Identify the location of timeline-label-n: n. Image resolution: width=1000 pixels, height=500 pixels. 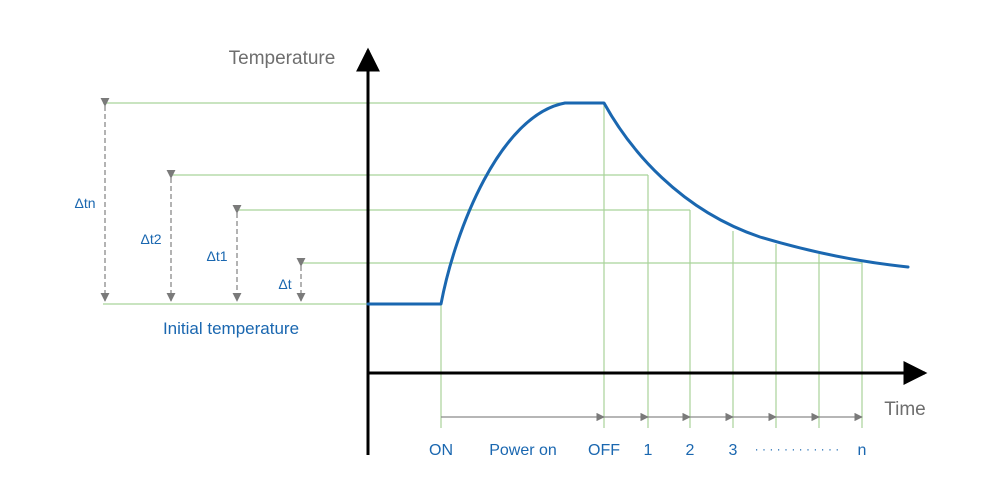
(862, 450).